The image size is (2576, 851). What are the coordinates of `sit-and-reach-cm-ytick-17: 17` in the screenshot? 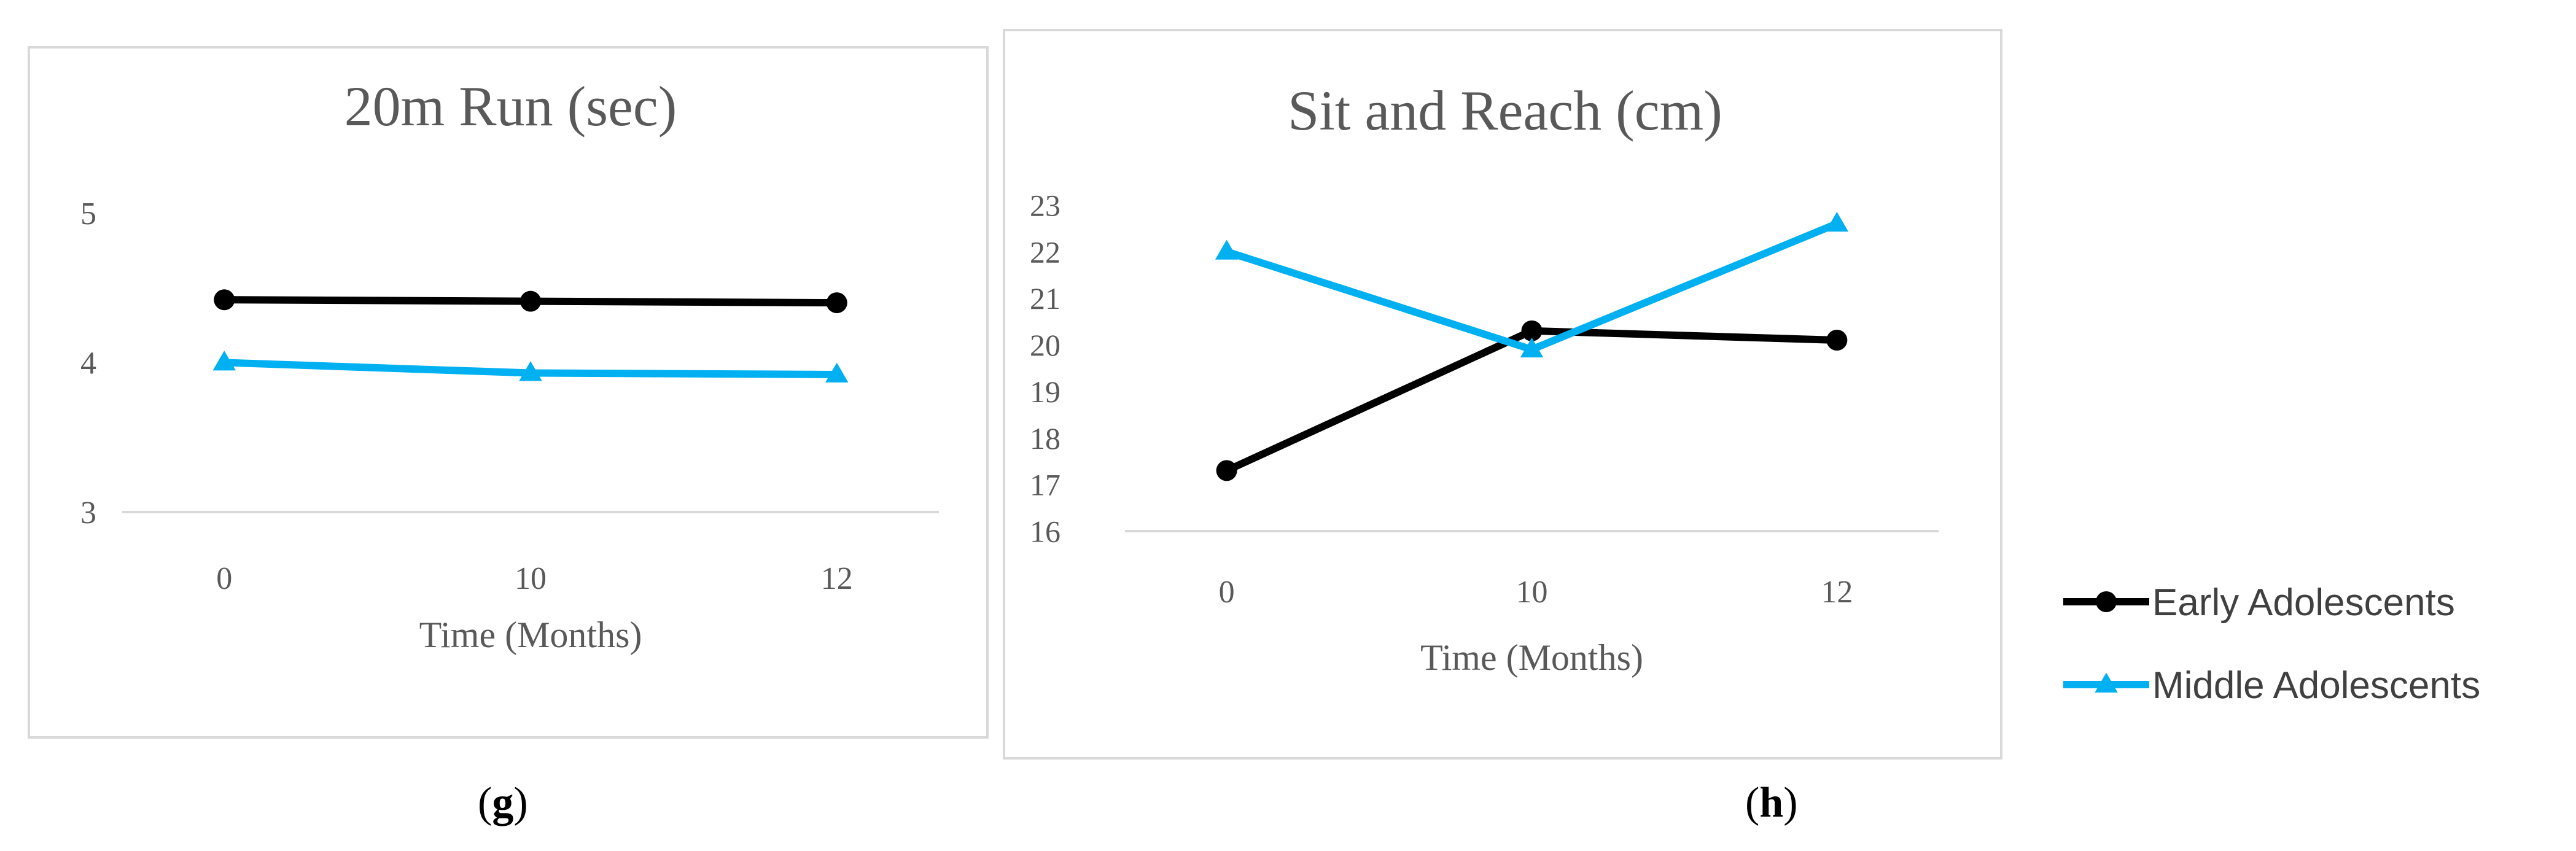 It's located at (1045, 485).